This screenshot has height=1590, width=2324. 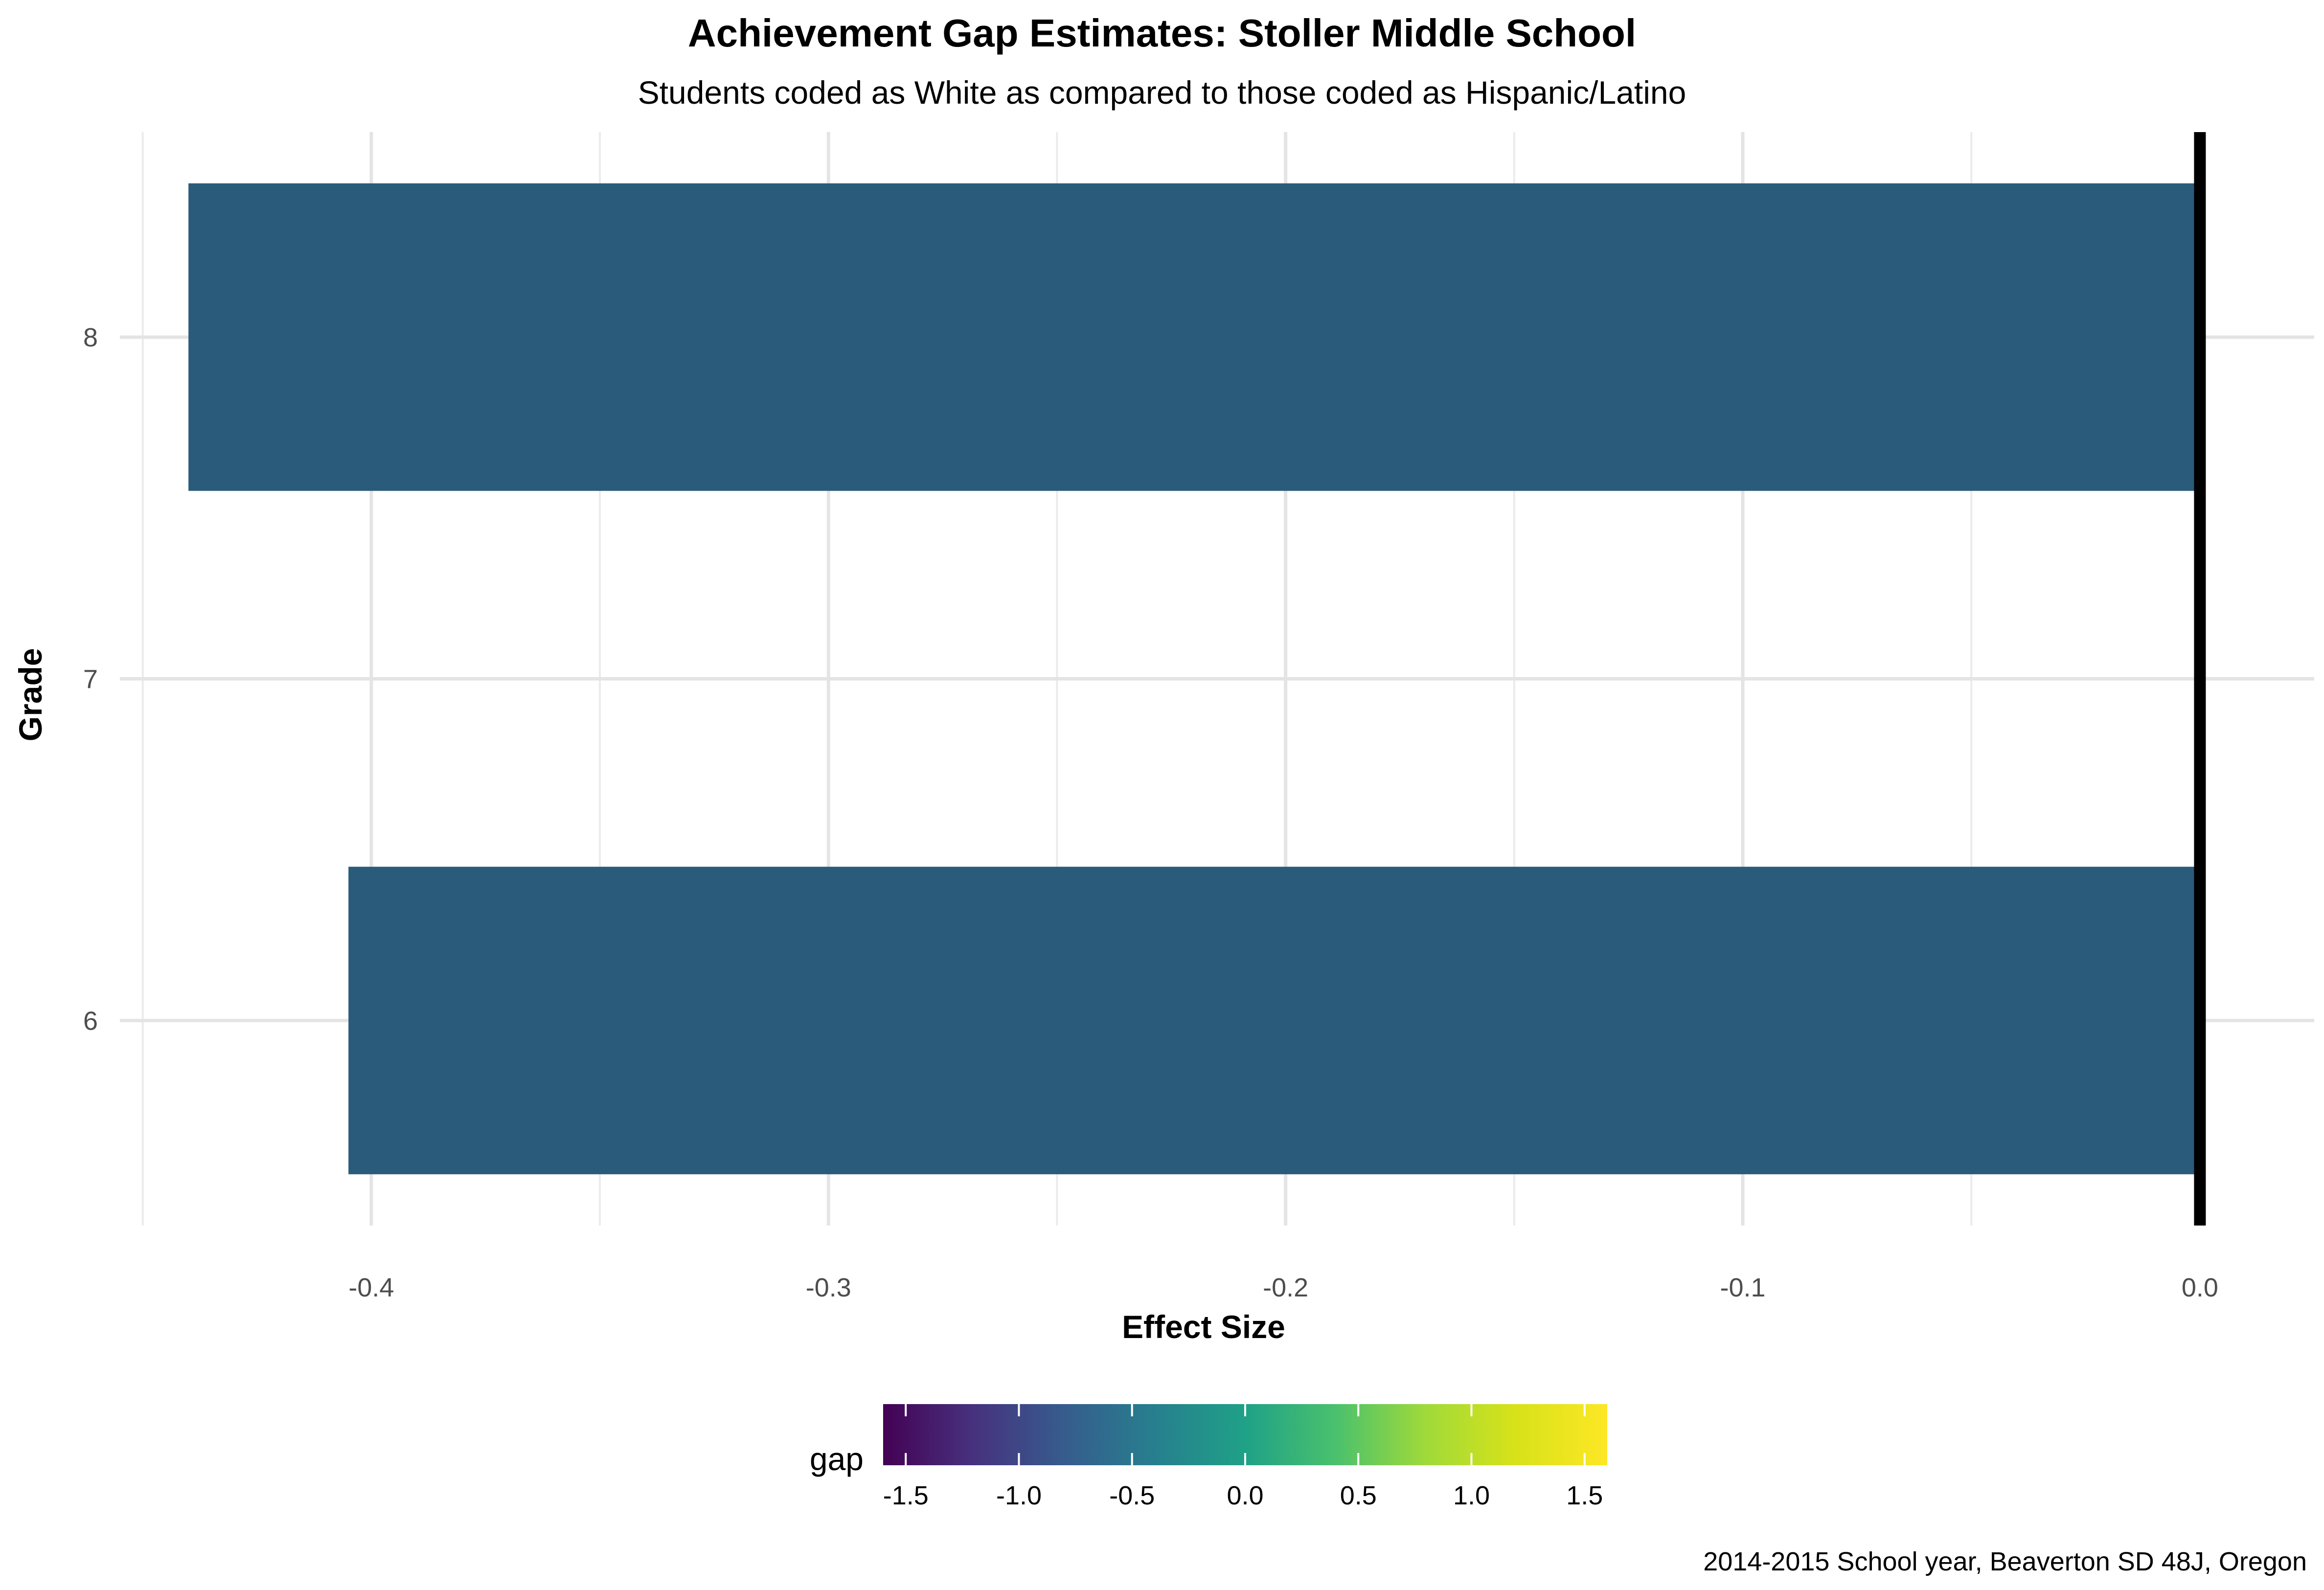 I want to click on y-tick-label: 7, so click(x=91, y=680).